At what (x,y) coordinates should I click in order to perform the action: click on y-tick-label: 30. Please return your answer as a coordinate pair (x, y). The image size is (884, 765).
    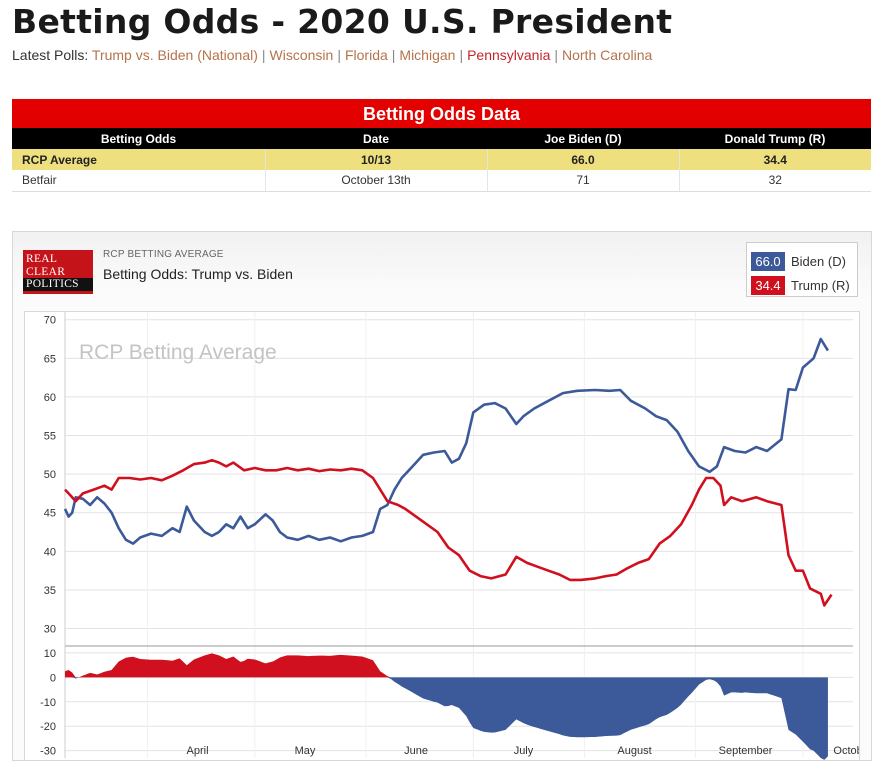
    Looking at the image, I should click on (50, 630).